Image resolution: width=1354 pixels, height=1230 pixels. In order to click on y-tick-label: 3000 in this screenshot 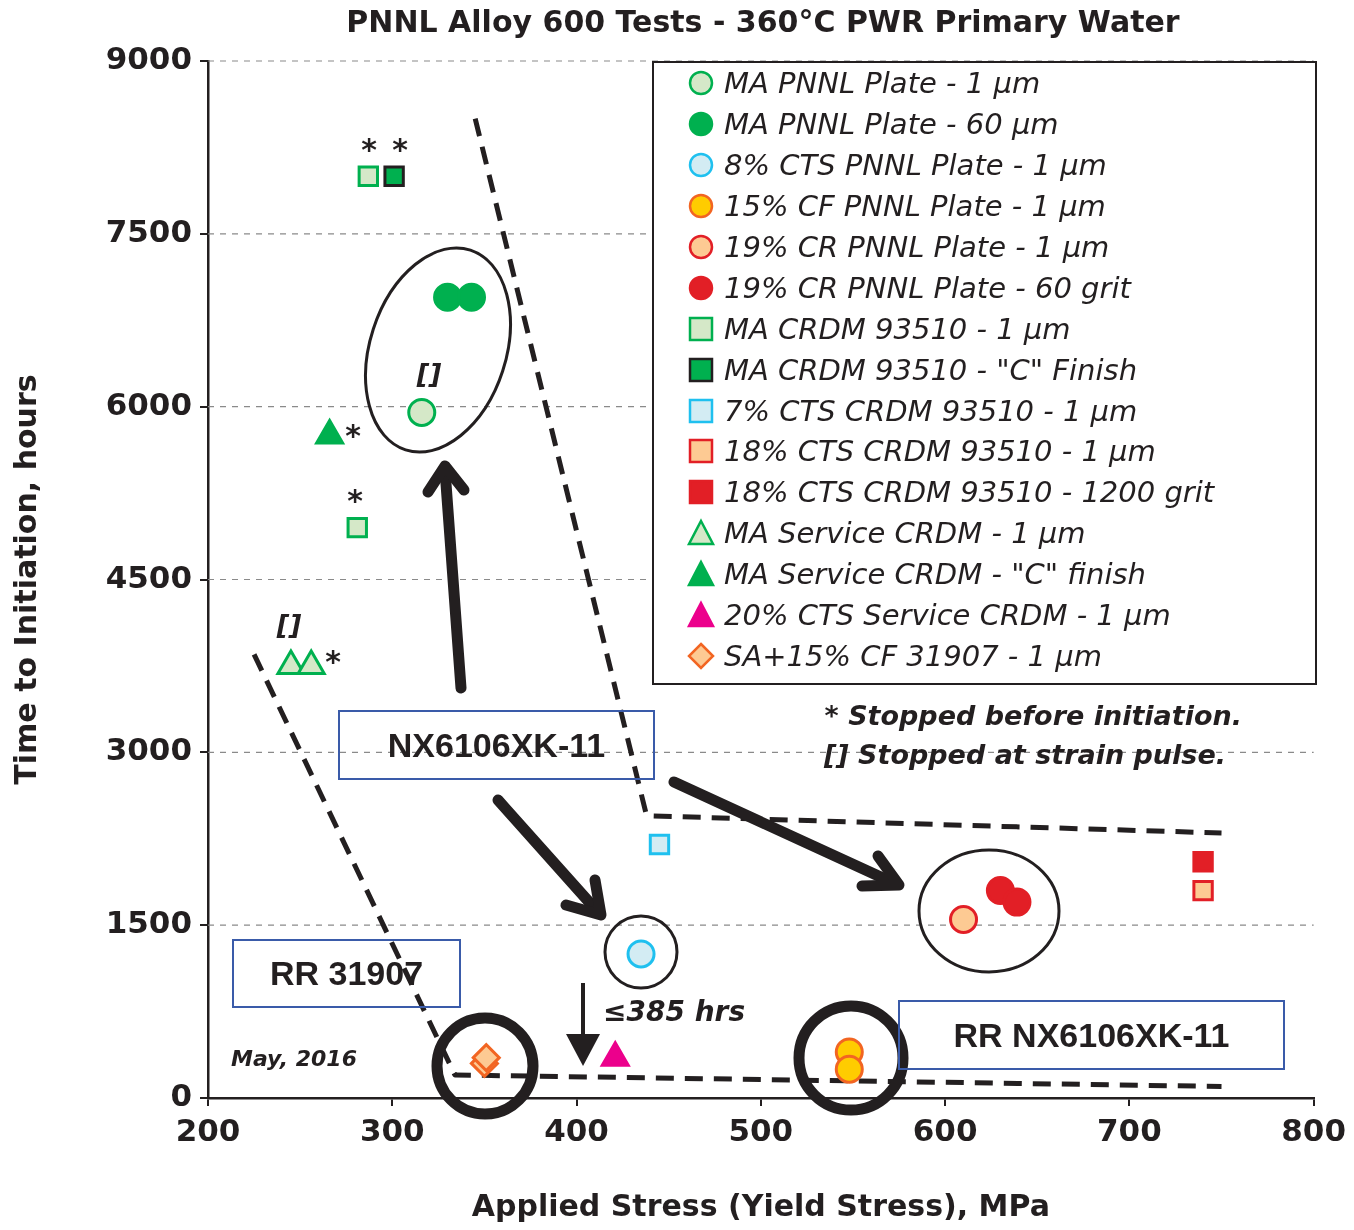, I will do `click(148, 749)`.